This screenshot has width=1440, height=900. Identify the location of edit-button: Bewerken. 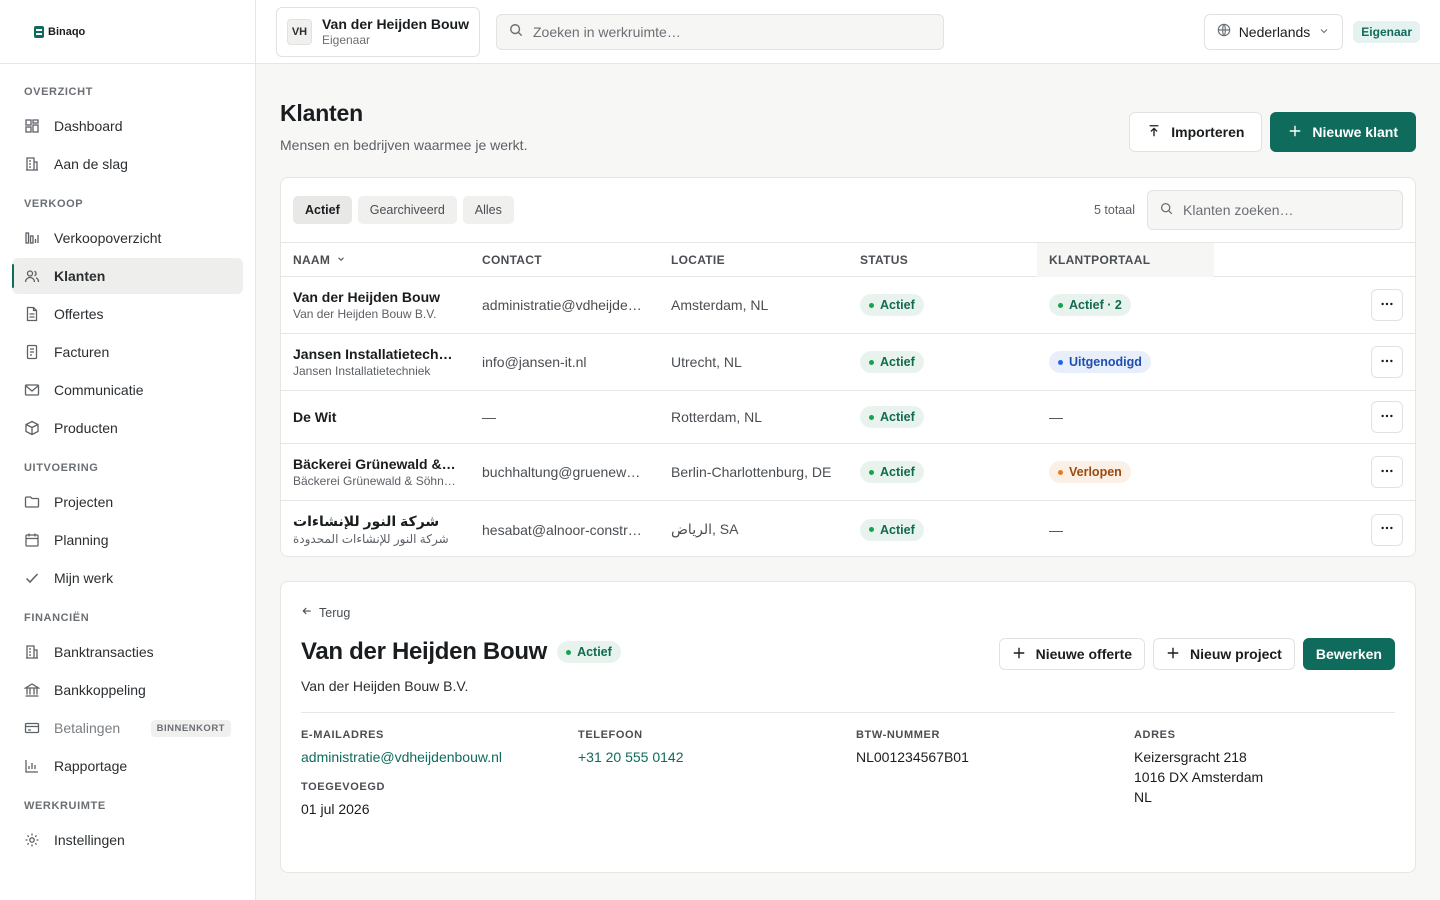
(1348, 654).